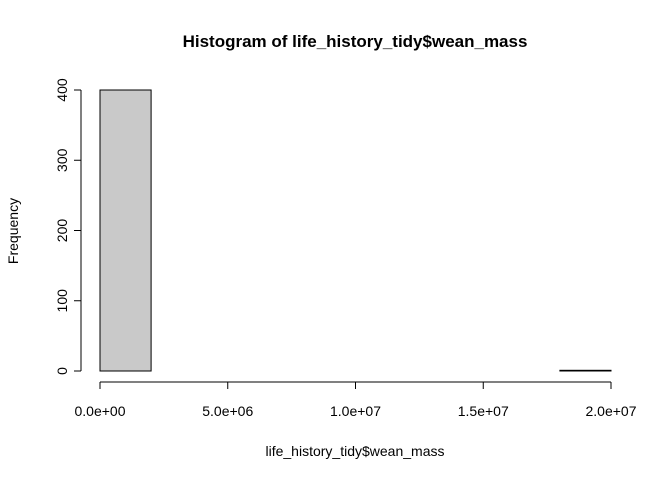  Describe the element at coordinates (62, 301) in the screenshot. I see `y-tick-label-1: 100` at that location.